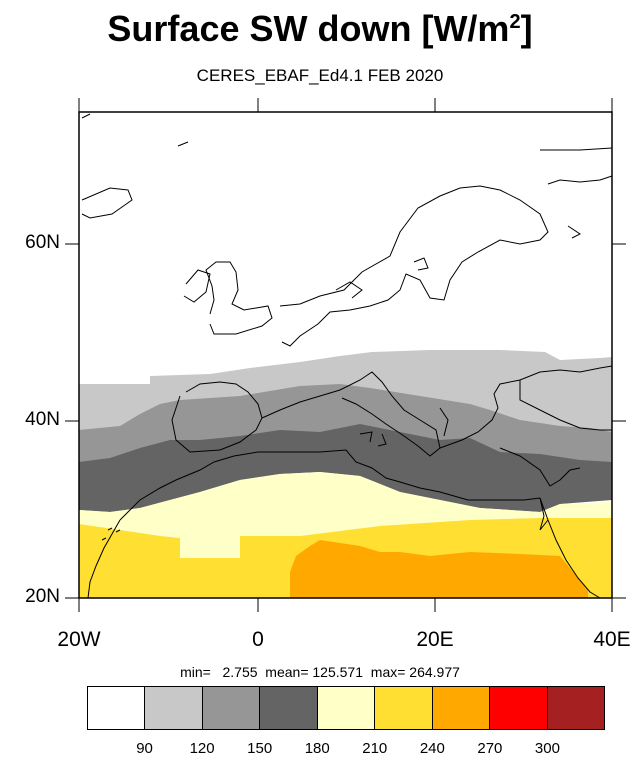 The width and height of the screenshot is (640, 764). Describe the element at coordinates (526, 28) in the screenshot. I see `plot-title-close: ]` at that location.